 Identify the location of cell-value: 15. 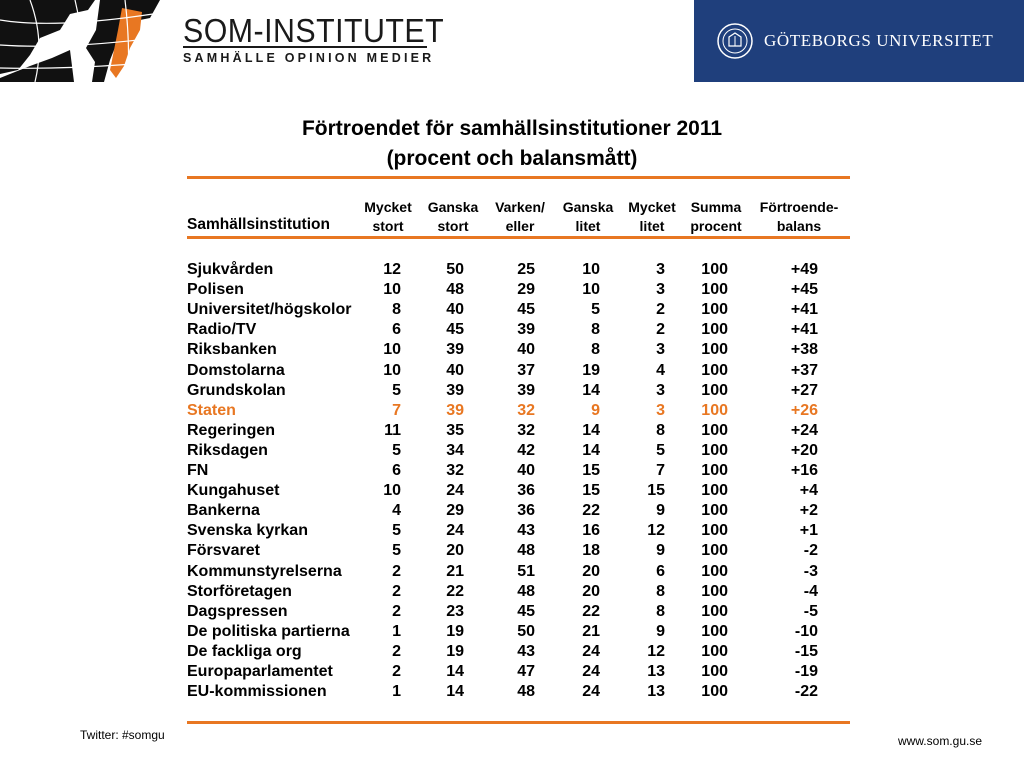
(591, 470).